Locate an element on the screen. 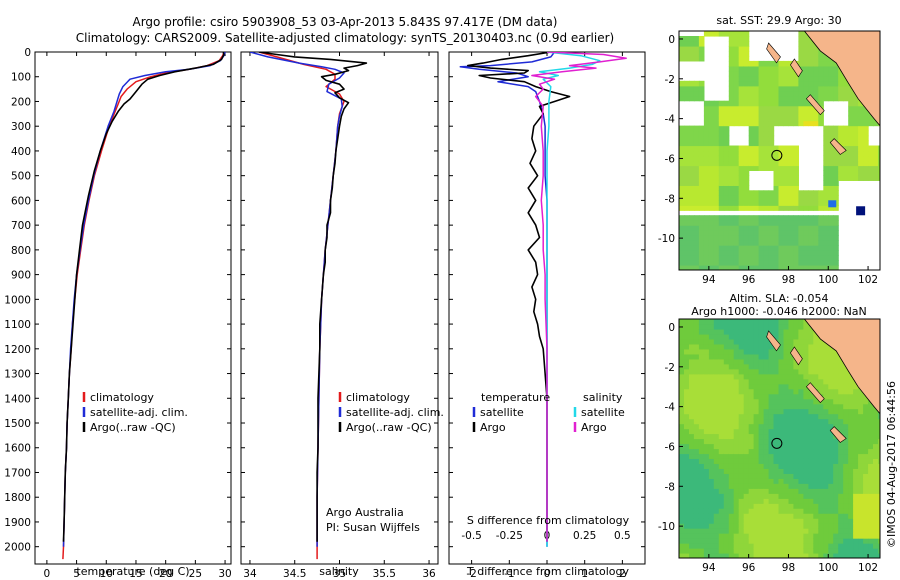  legend-label: Argo(..raw -QC) is located at coordinates (133, 427).